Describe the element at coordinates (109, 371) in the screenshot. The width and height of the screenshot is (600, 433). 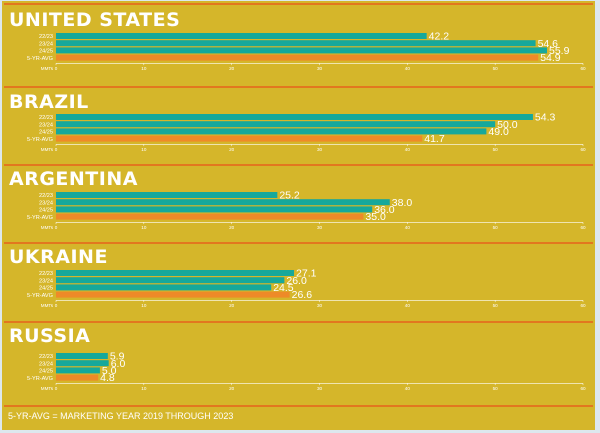
I see `value-label: 5.0` at that location.